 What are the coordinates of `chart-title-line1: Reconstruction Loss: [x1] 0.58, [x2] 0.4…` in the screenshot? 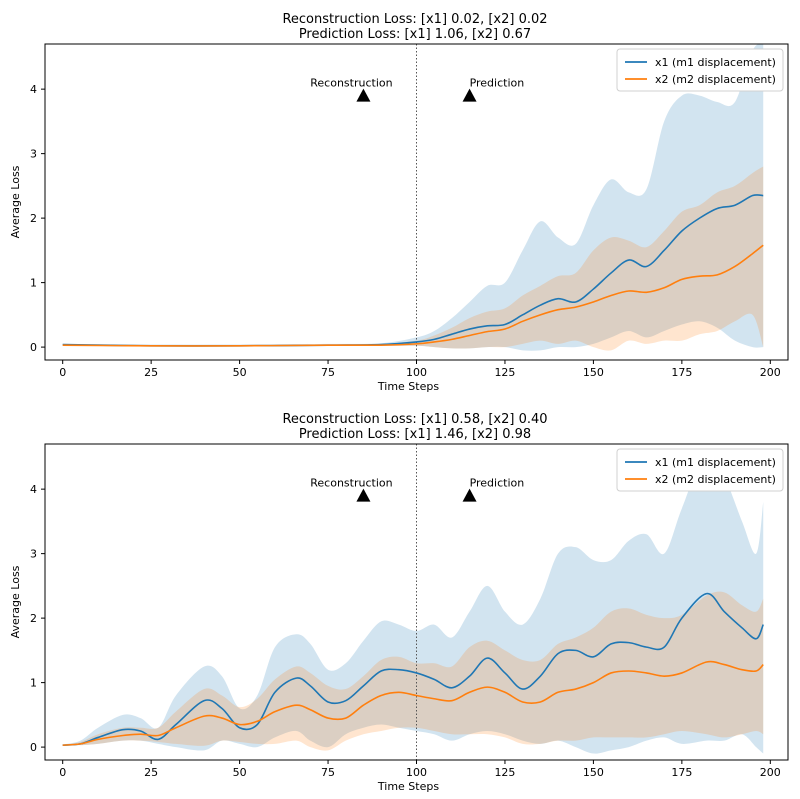 It's located at (414, 419).